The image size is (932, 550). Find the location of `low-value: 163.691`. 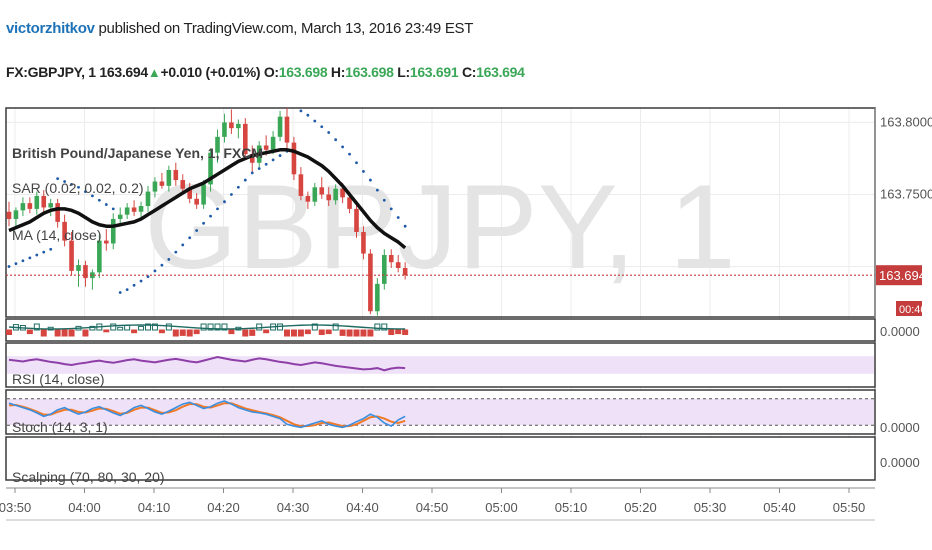

low-value: 163.691 is located at coordinates (434, 72).